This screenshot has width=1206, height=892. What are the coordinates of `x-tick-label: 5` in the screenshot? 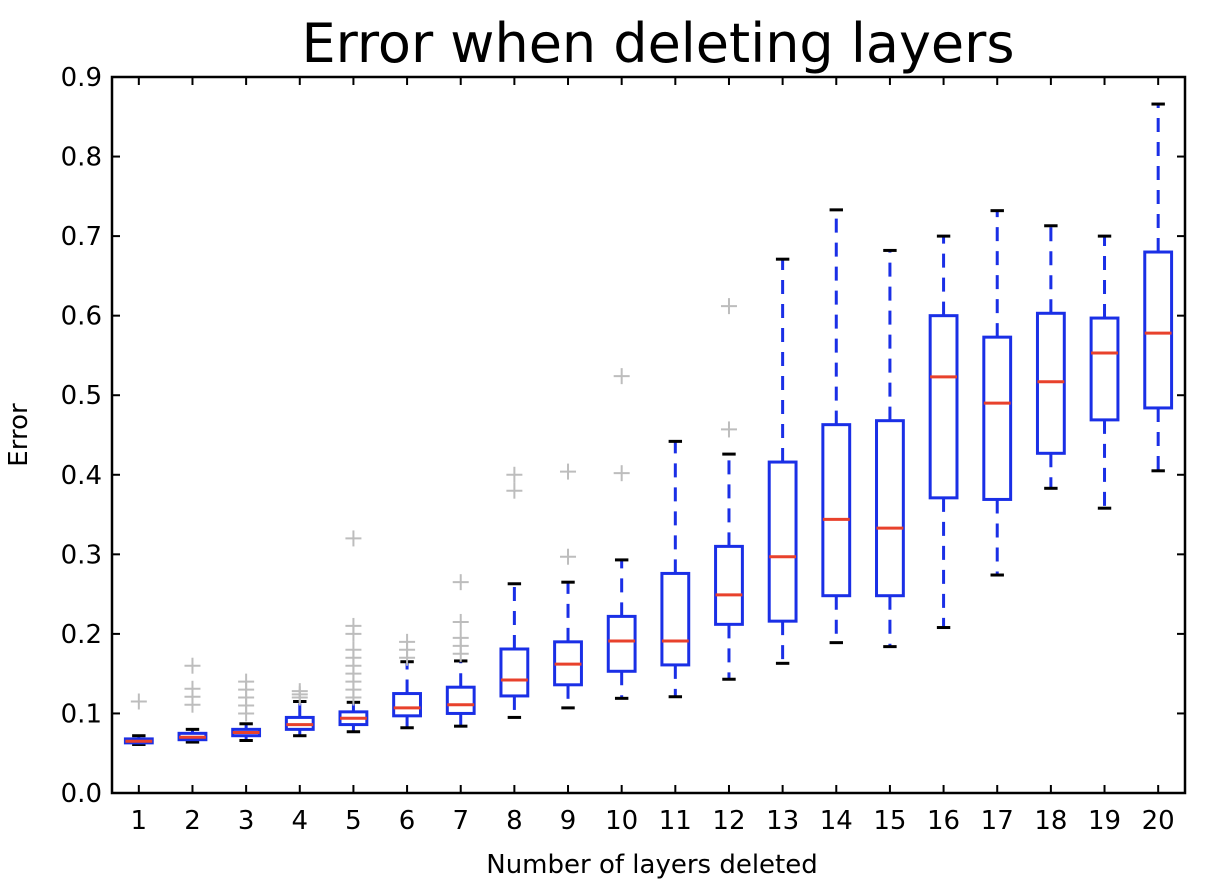 It's located at (353, 821).